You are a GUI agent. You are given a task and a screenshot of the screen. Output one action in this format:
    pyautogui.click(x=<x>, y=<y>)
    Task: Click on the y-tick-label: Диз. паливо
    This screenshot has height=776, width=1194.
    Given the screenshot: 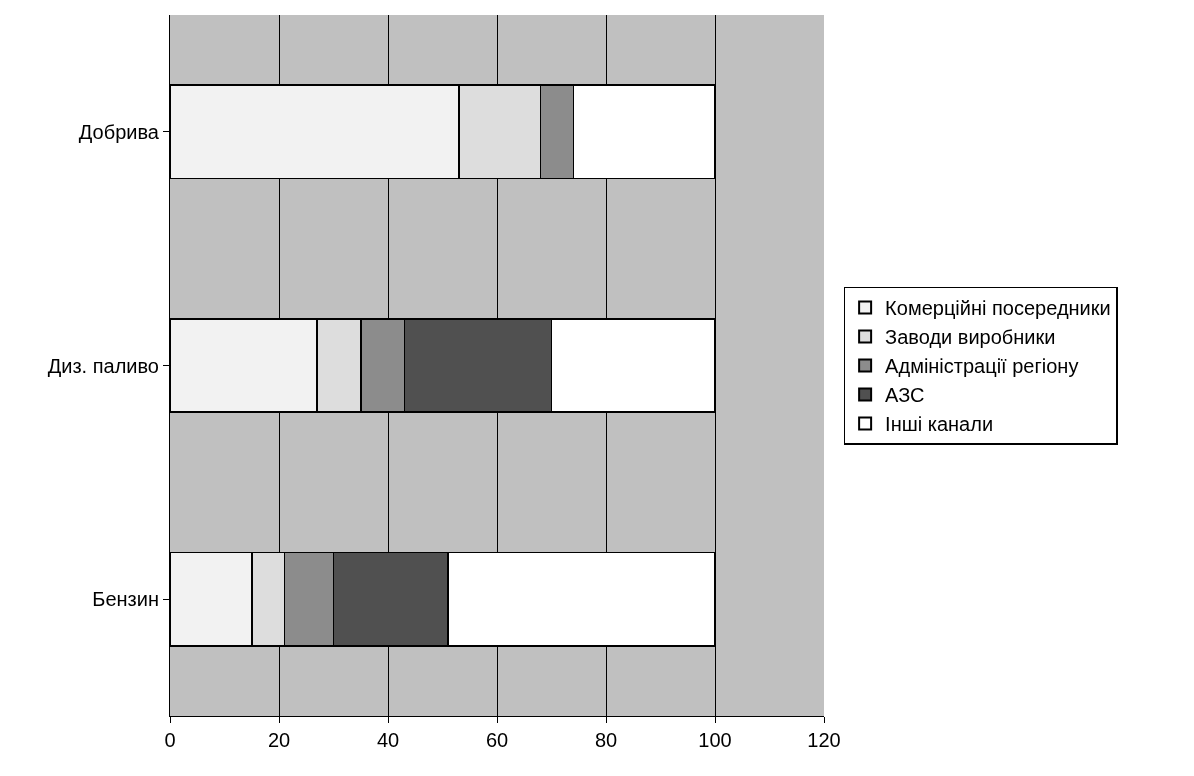 What is the action you would take?
    pyautogui.click(x=103, y=365)
    